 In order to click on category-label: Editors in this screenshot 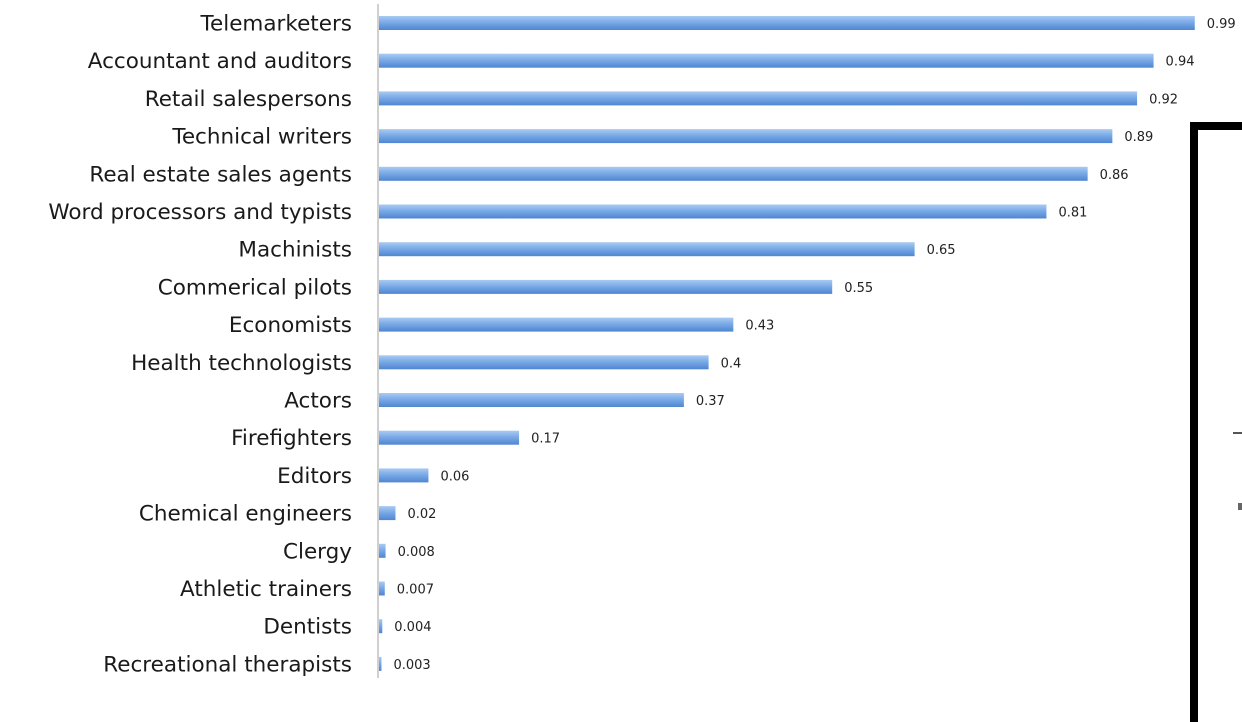, I will do `click(314, 476)`.